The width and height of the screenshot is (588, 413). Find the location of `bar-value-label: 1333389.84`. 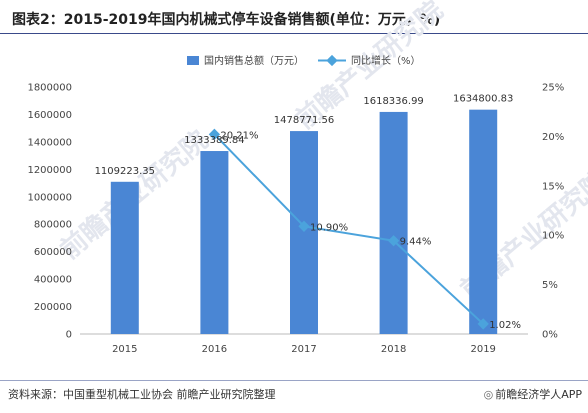

bar-value-label: 1333389.84 is located at coordinates (214, 140).